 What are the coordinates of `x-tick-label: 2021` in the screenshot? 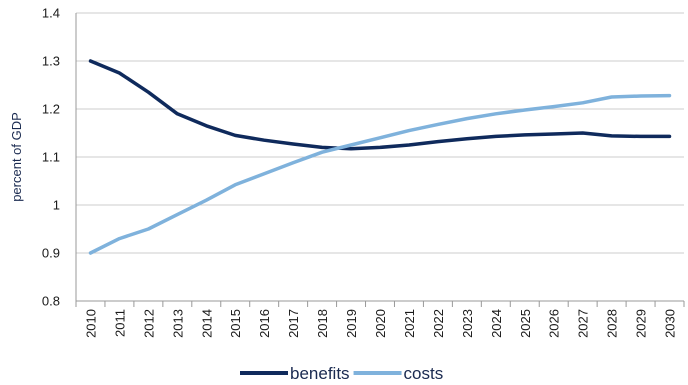 It's located at (409, 323).